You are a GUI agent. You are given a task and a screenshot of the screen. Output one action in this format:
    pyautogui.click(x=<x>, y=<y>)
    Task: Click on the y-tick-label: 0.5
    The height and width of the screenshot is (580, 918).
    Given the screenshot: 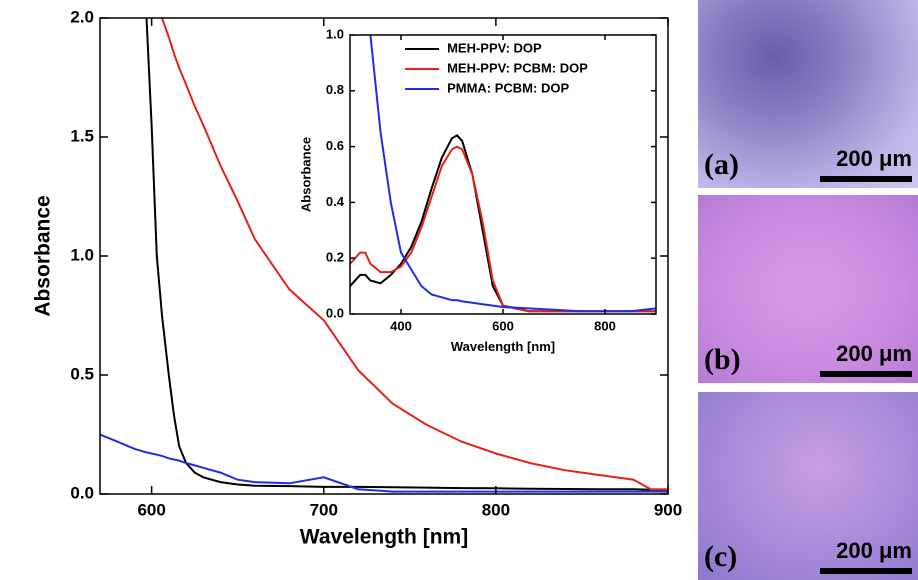 What is the action you would take?
    pyautogui.click(x=82, y=373)
    